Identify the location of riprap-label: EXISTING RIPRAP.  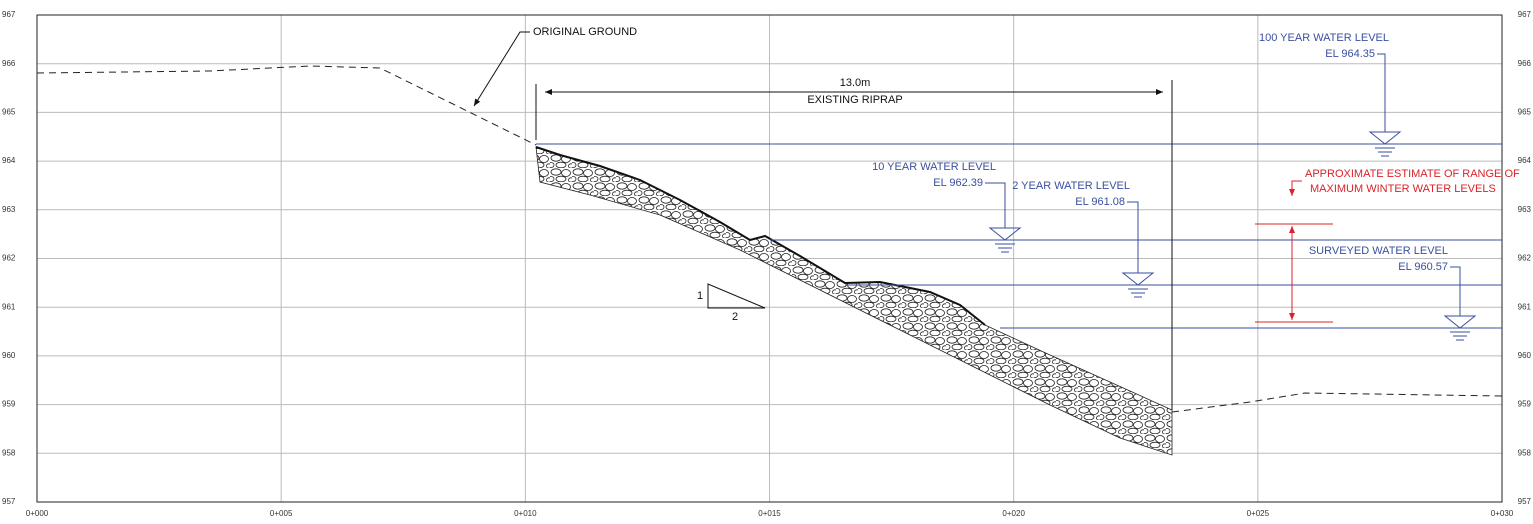
(854, 100).